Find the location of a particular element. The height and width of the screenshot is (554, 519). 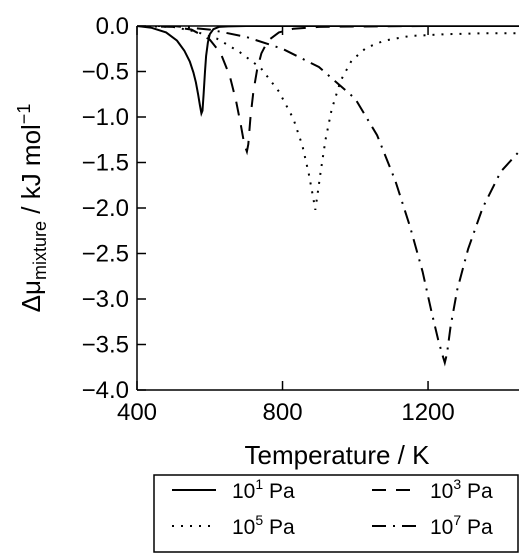

x-axis-label: Temperature / K is located at coordinates (338, 455).